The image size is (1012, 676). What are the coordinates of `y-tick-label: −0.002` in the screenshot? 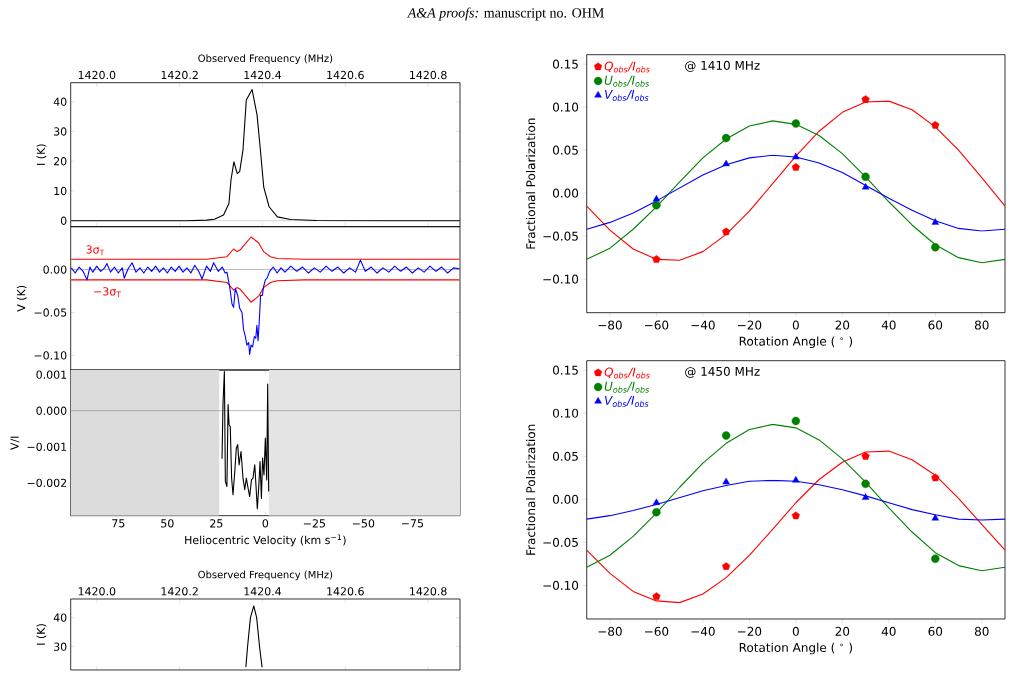 It's located at (47, 483).